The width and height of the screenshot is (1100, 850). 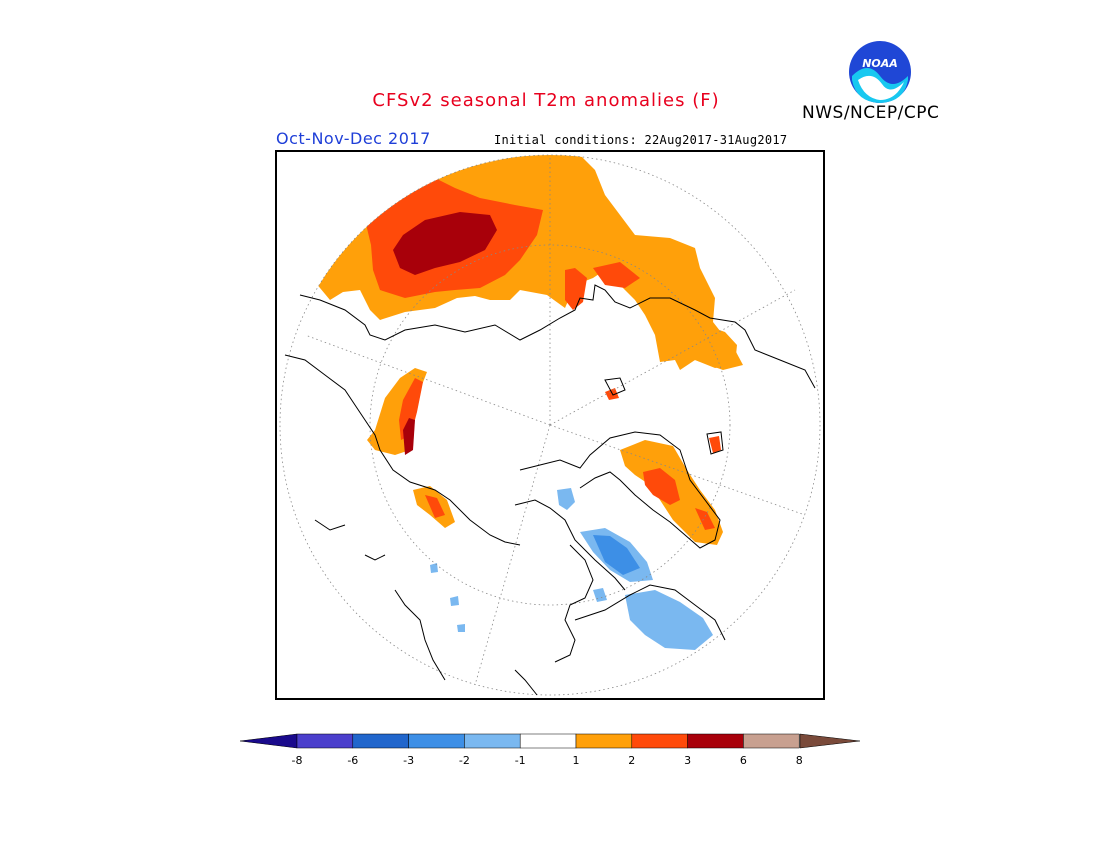 What do you see at coordinates (576, 289) in the screenshot?
I see `chukotka-warm` at bounding box center [576, 289].